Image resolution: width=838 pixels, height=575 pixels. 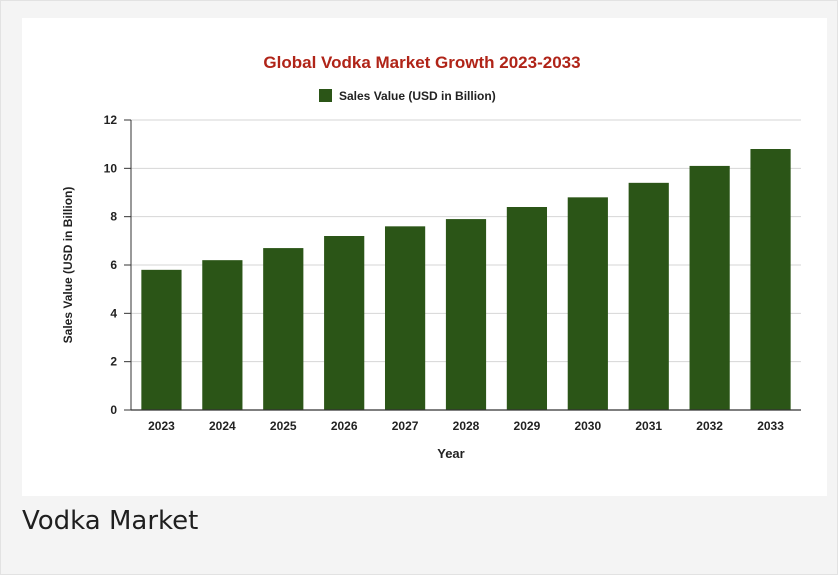 What do you see at coordinates (770, 279) in the screenshot?
I see `bar-2033` at bounding box center [770, 279].